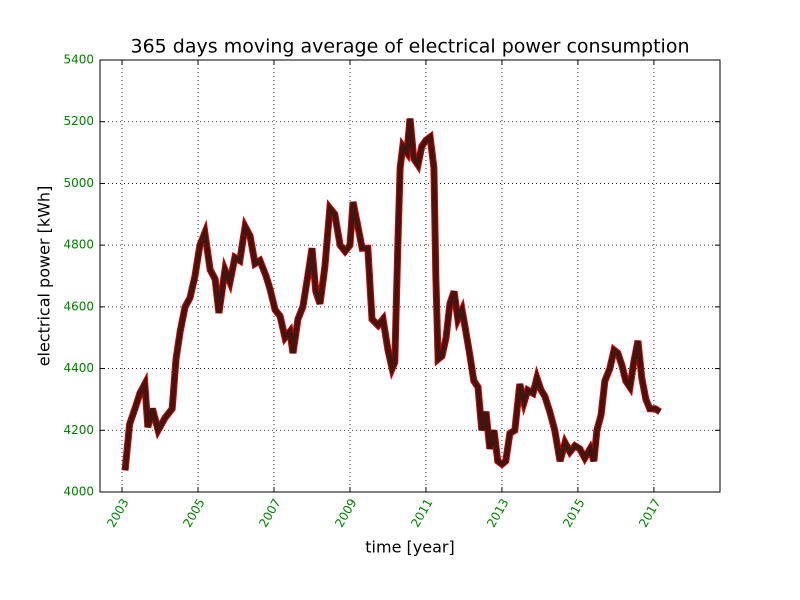 The width and height of the screenshot is (800, 600). I want to click on y-tick-label: 4600, so click(78, 306).